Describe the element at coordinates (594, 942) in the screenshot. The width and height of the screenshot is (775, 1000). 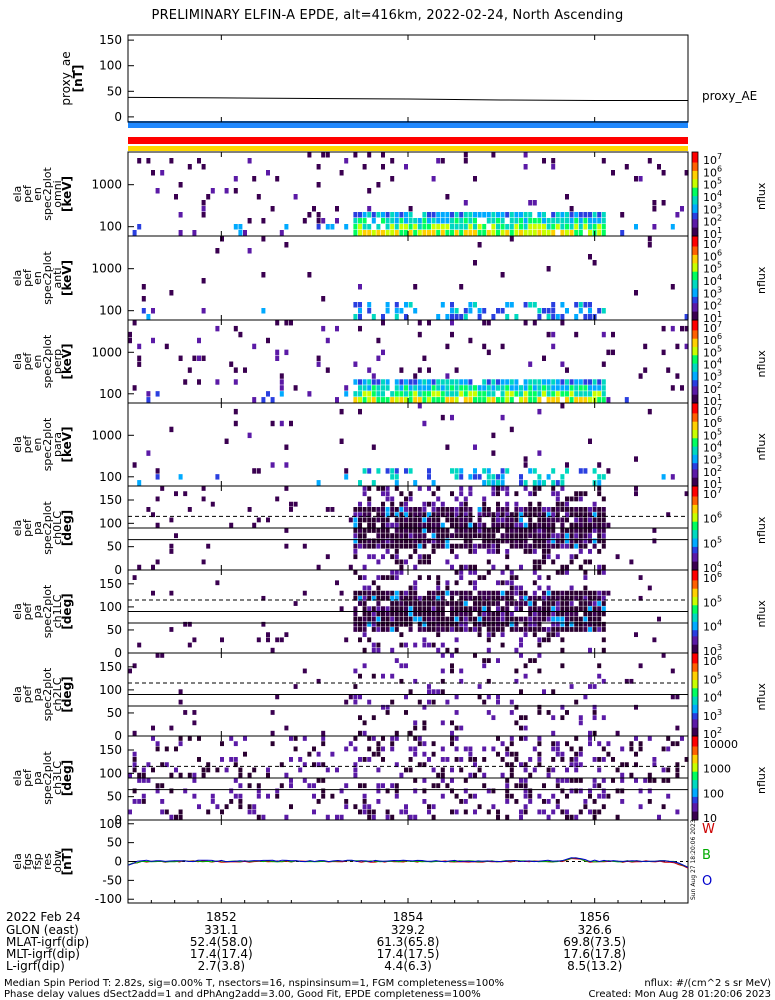
I see `x-axis-tick-label: 69.8(73.5)` at that location.